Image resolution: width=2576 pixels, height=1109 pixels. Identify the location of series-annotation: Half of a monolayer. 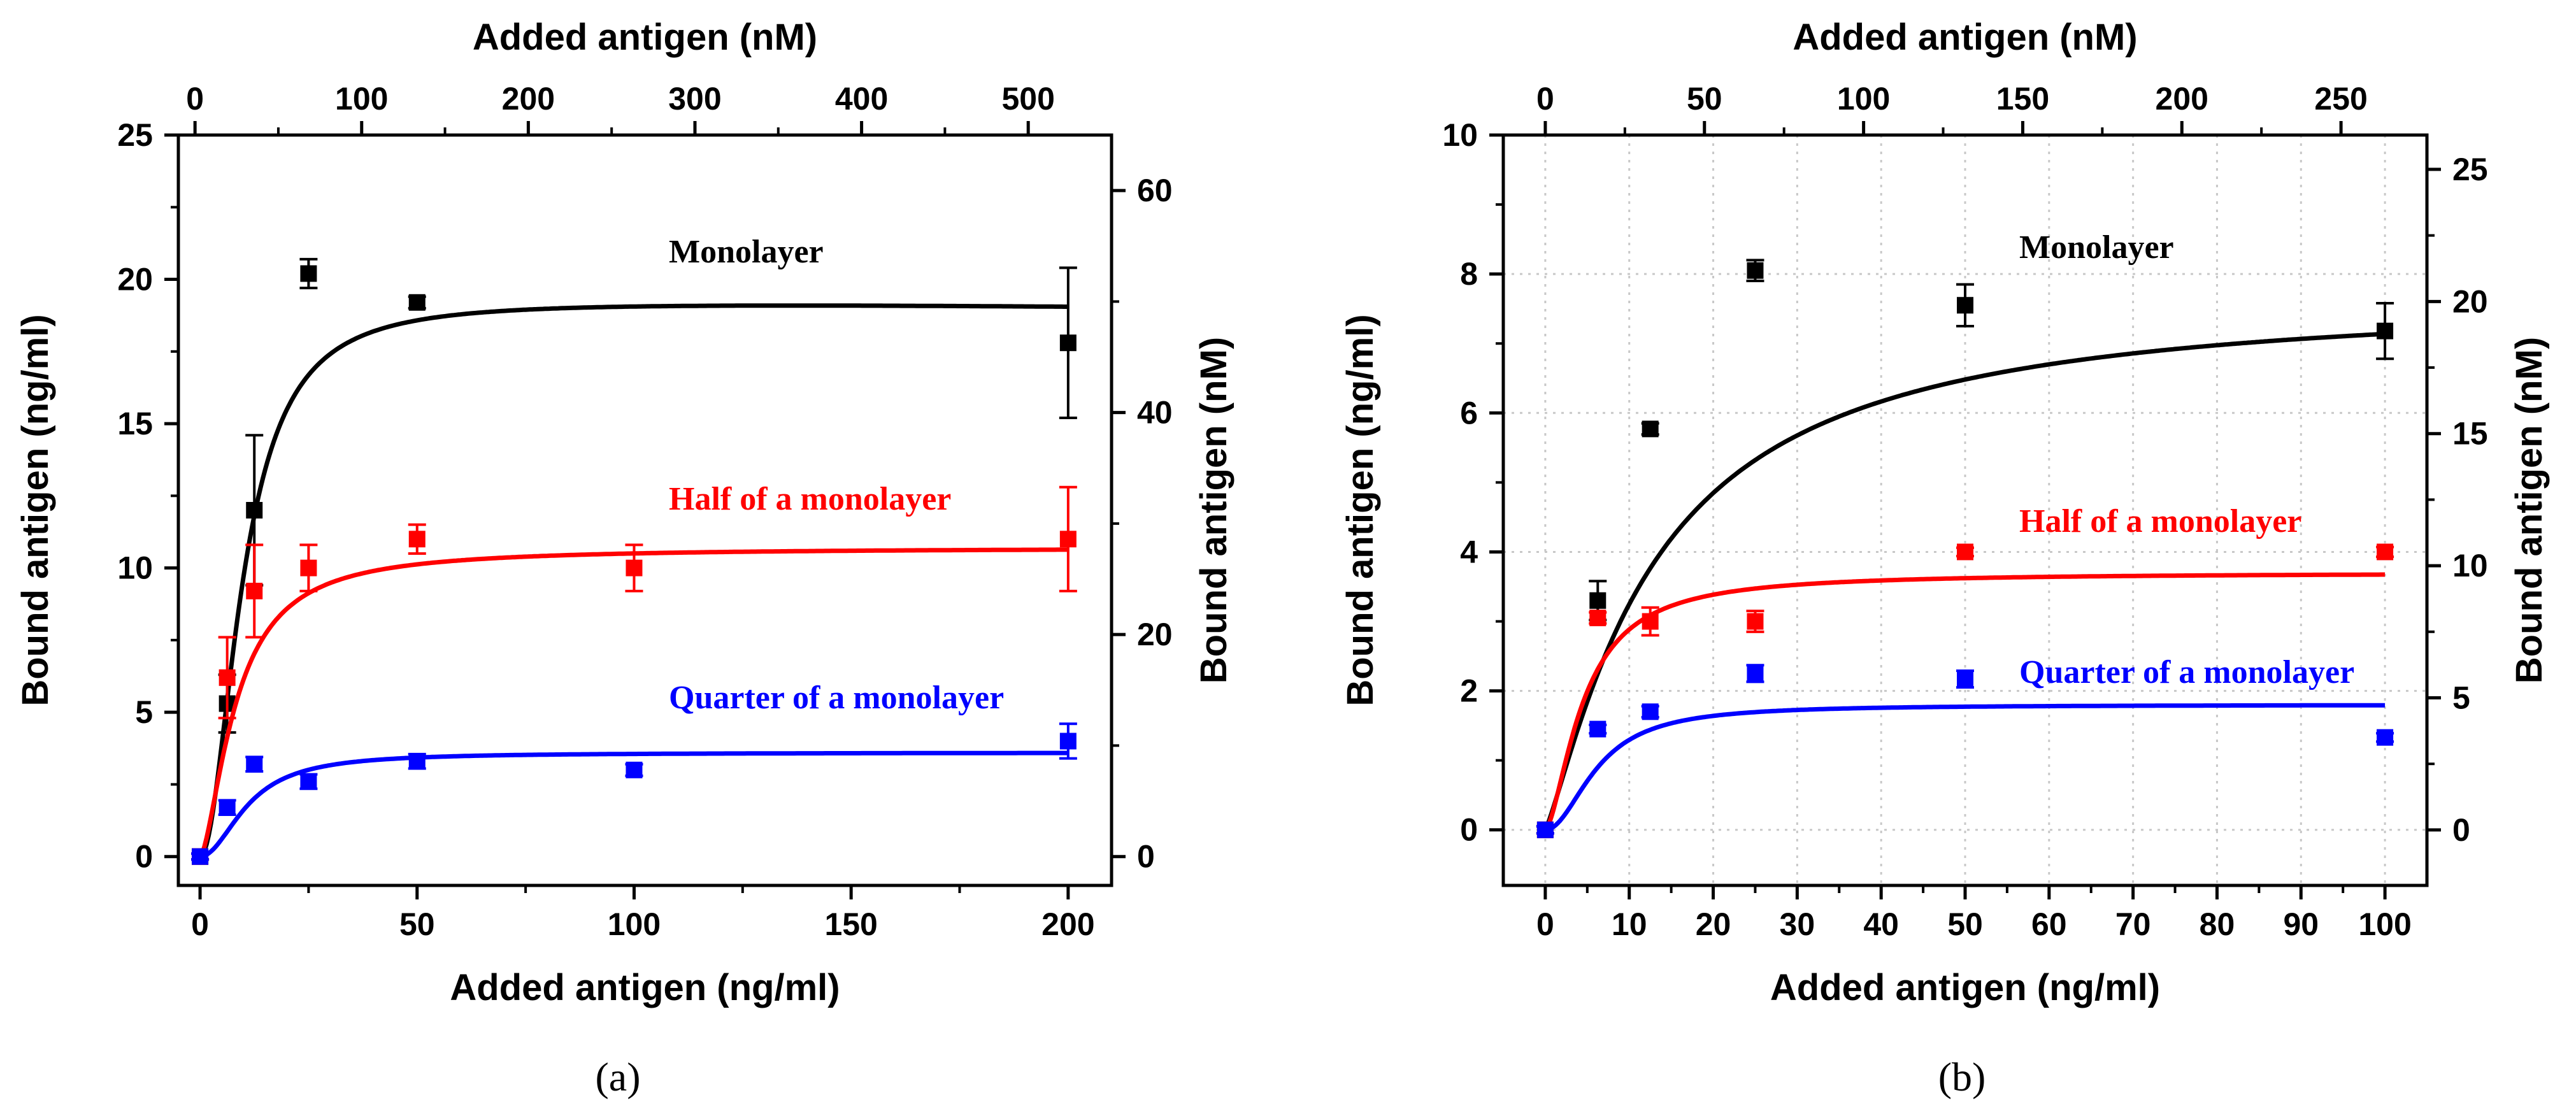
(810, 499).